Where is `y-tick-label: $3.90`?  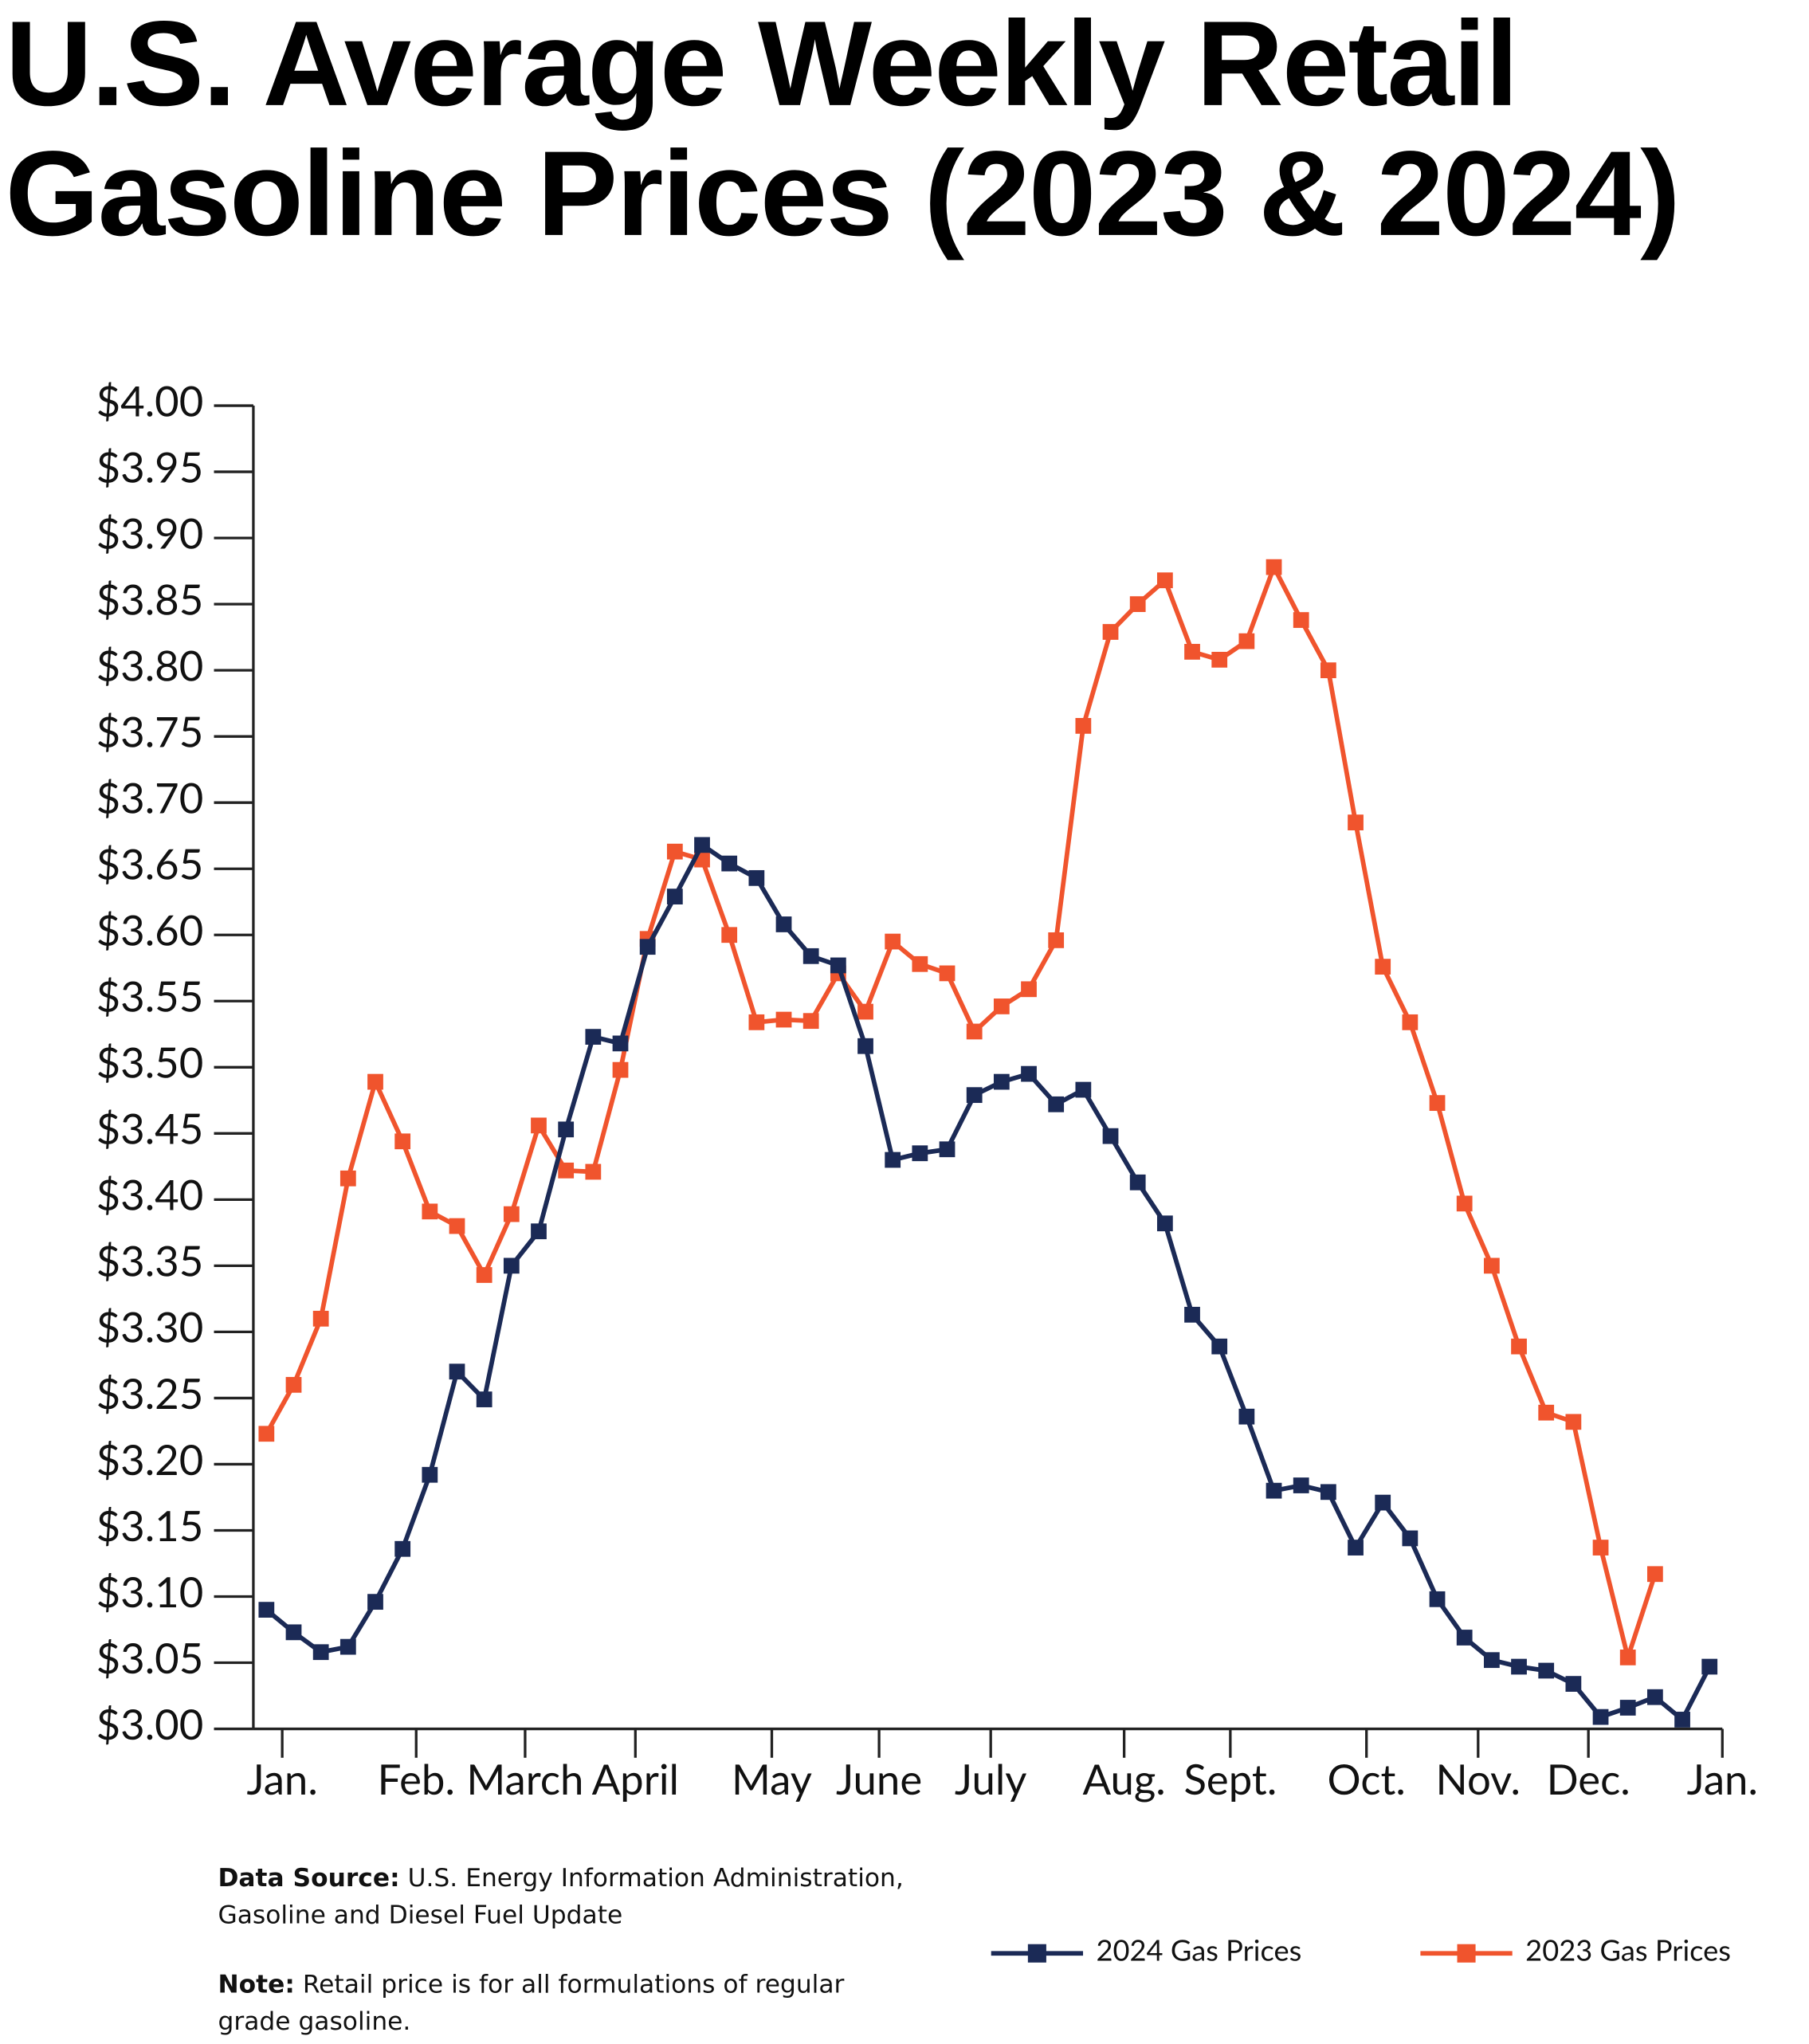 y-tick-label: $3.90 is located at coordinates (150, 533).